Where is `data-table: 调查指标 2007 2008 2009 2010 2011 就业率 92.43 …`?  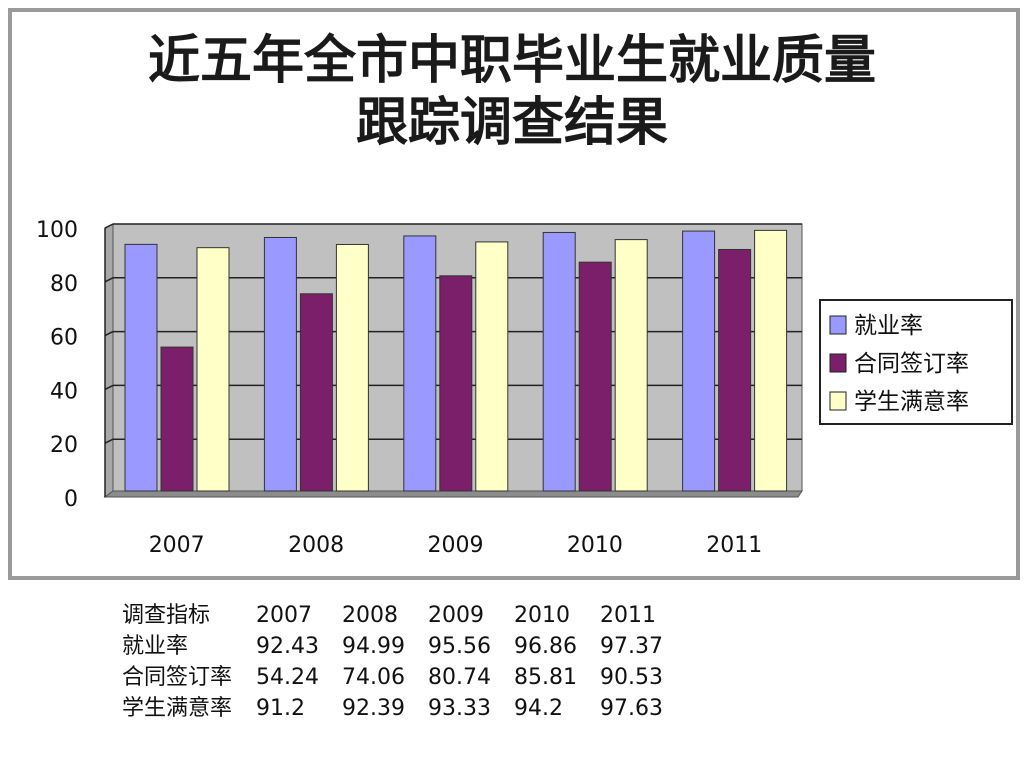
data-table: 调查指标 2007 2008 2009 2010 2011 就业率 92.43 … is located at coordinates (404, 662).